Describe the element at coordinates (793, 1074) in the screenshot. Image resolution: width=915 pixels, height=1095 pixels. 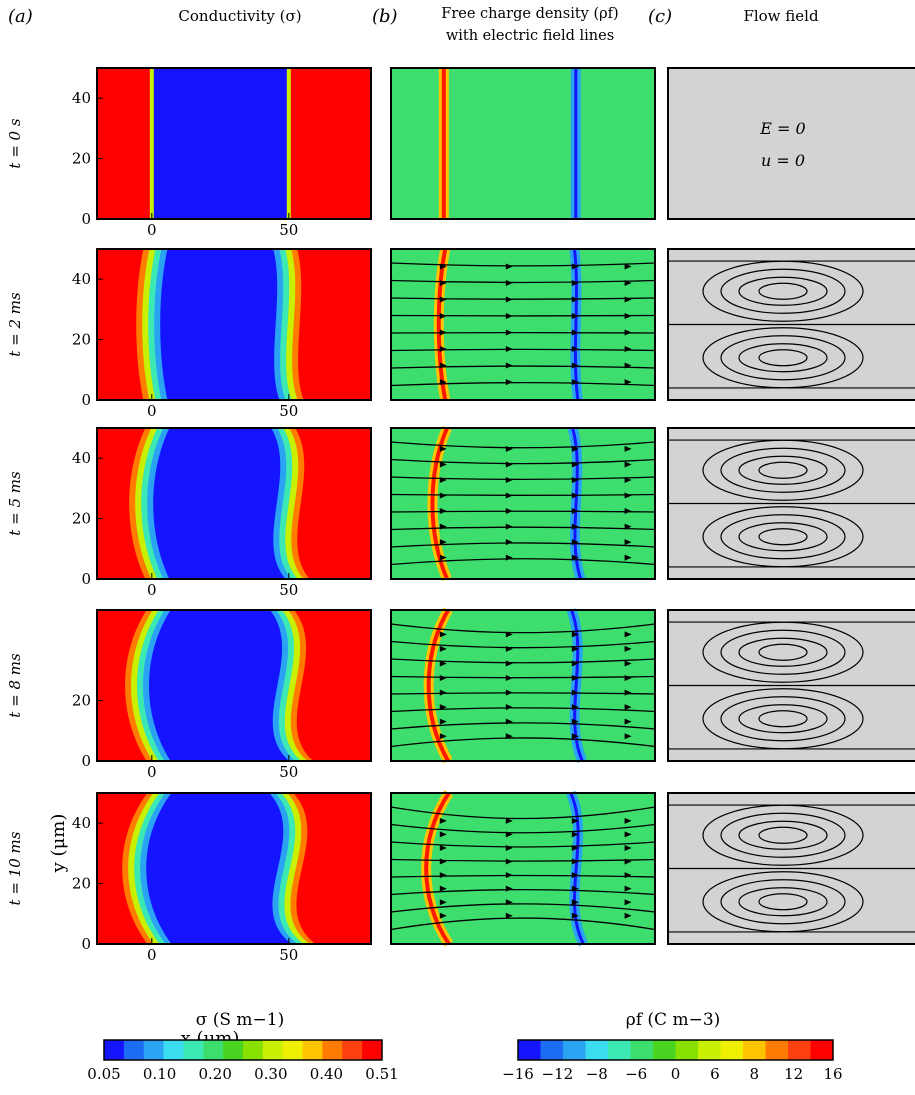
I see `colorbar-tick-label: 12` at that location.